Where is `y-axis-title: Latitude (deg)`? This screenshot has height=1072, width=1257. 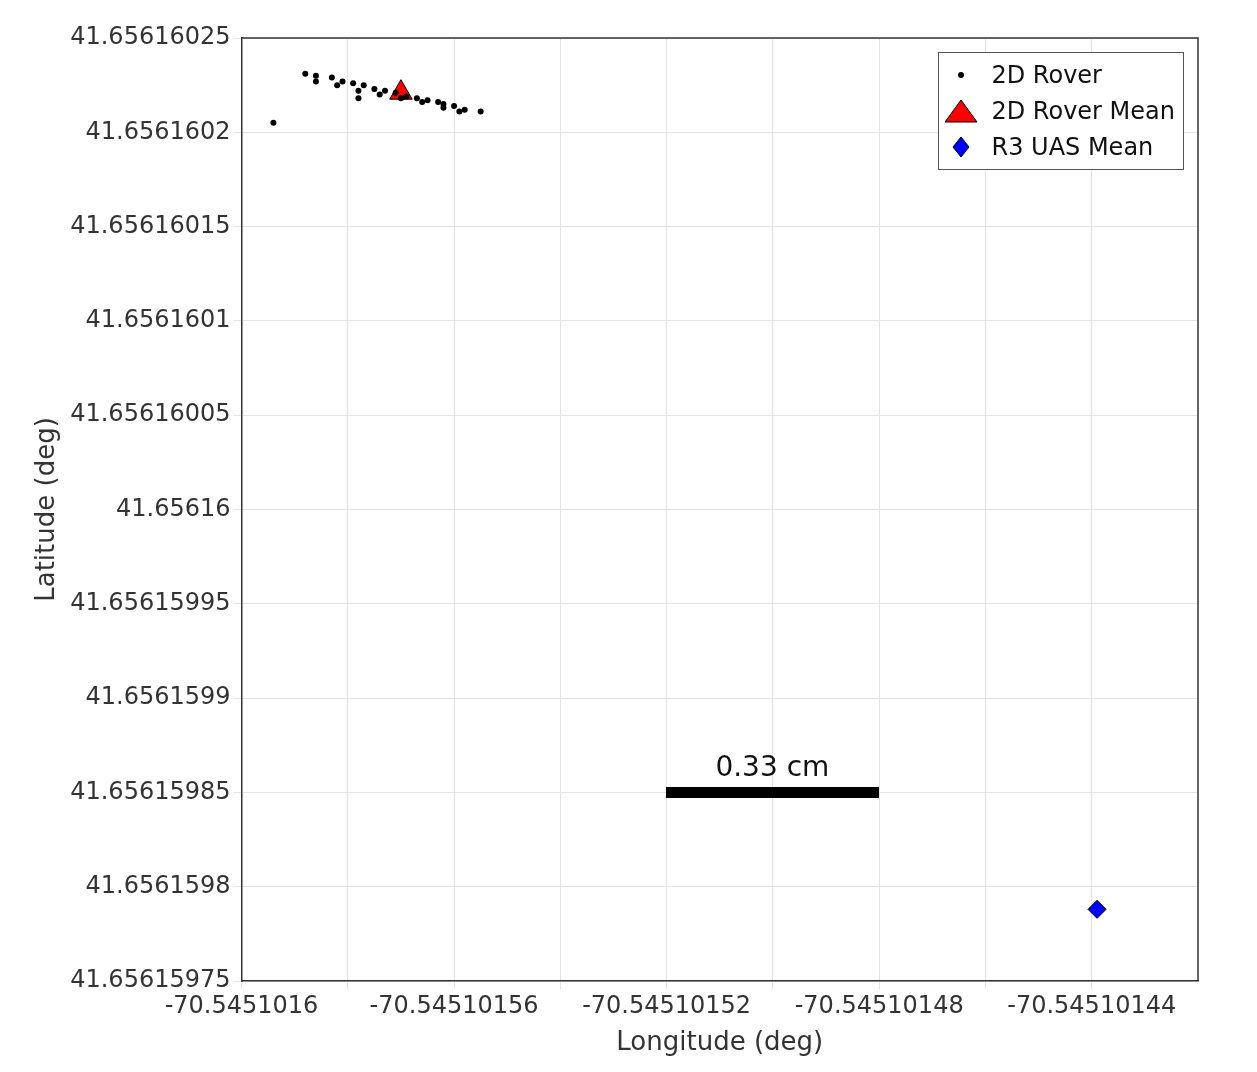
y-axis-title: Latitude (deg) is located at coordinates (45, 509).